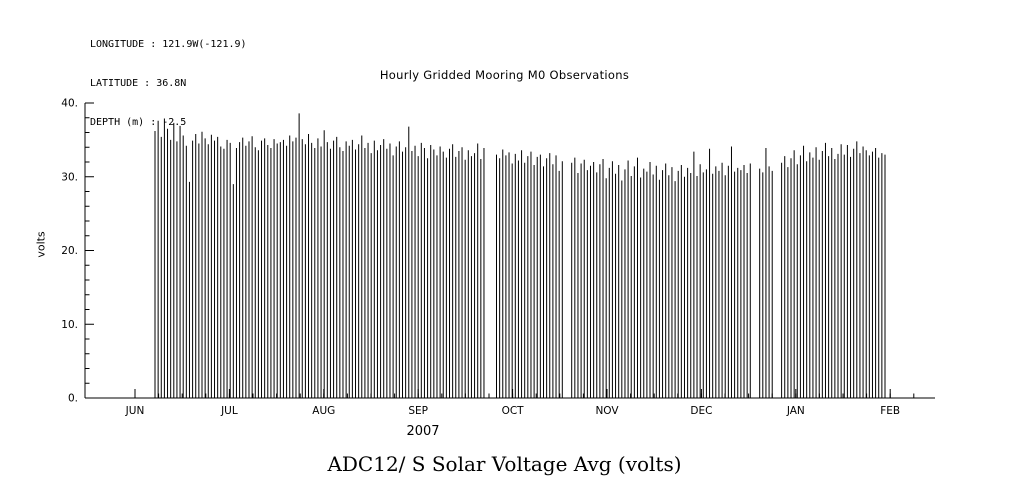 The image size is (1009, 504). What do you see at coordinates (69, 177) in the screenshot?
I see `y-tick-label: 30.` at bounding box center [69, 177].